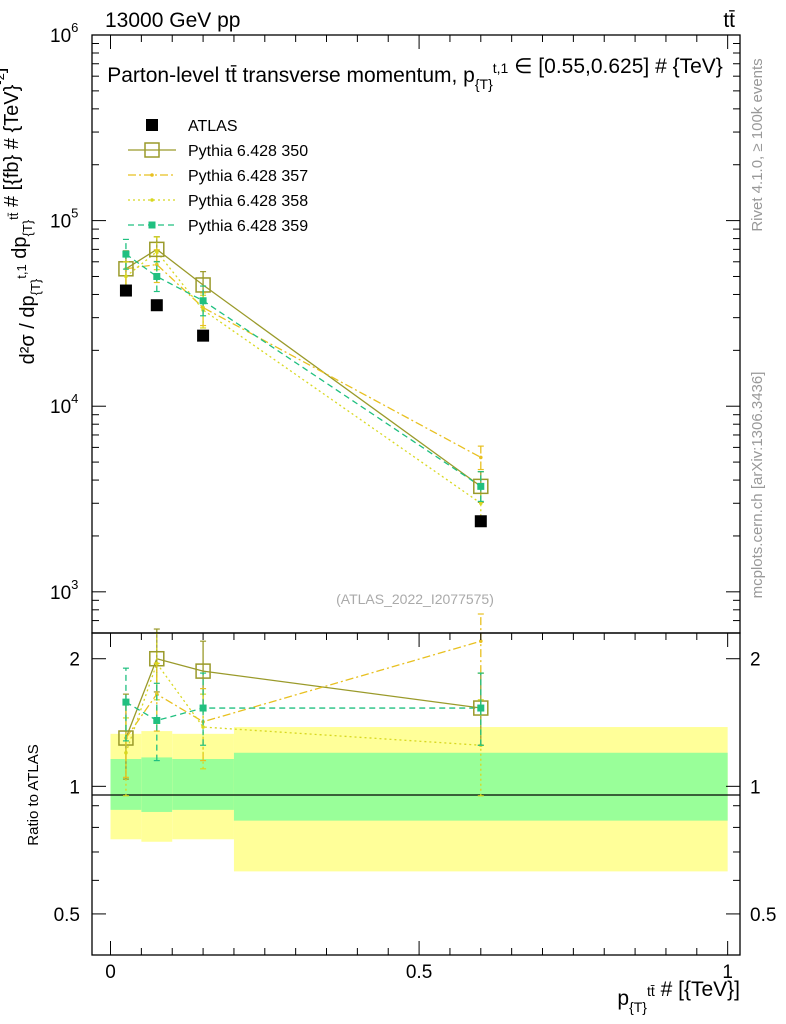 This screenshot has height=1024, width=786. I want to click on legend-pythia-6.428-359-marker, so click(152, 225).